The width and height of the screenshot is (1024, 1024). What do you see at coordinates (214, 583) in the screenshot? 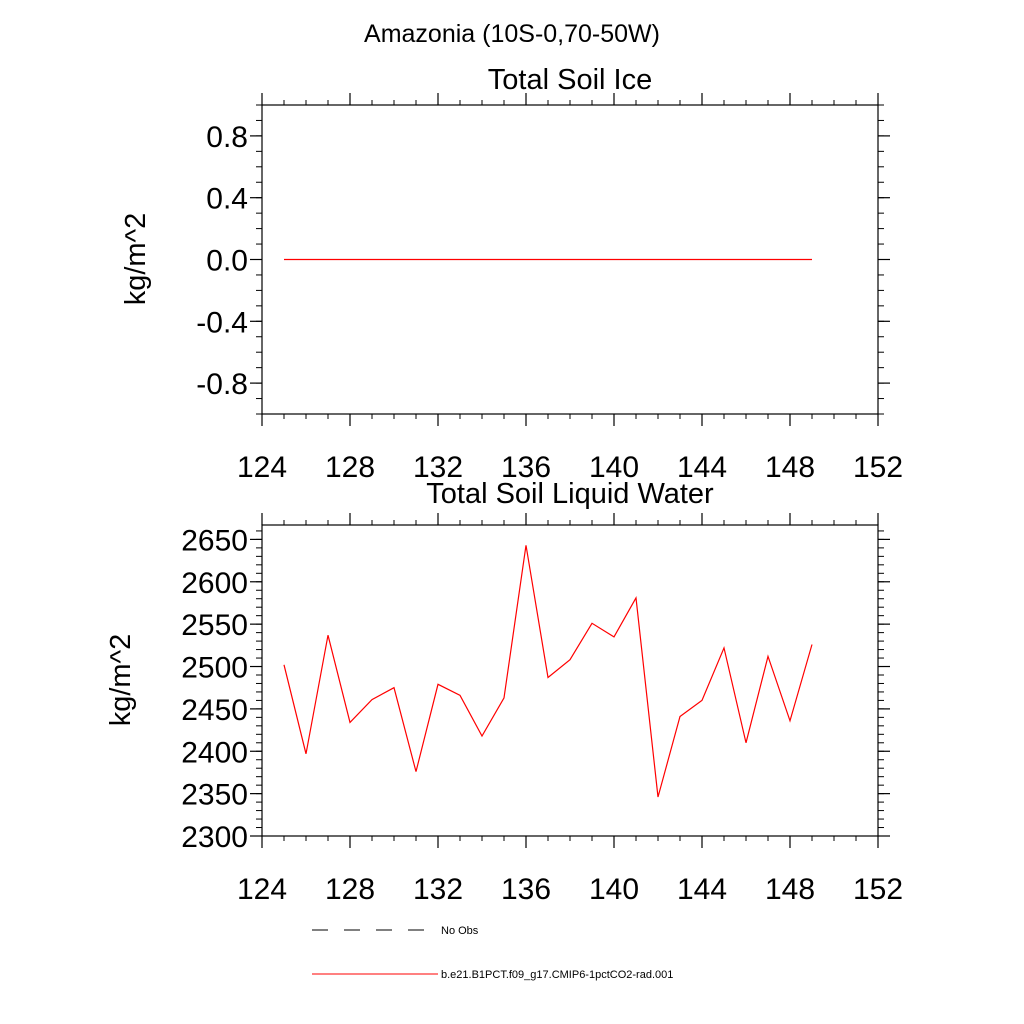
I see `panel-1-ytick-label: 2600` at bounding box center [214, 583].